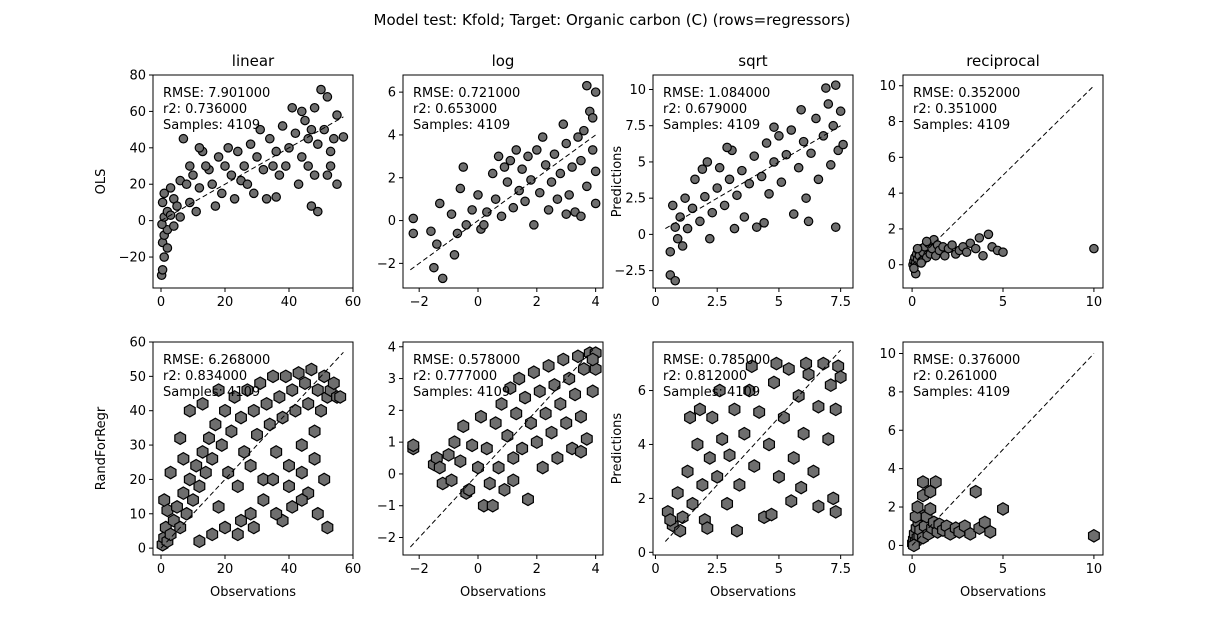 The image size is (1225, 625). Describe the element at coordinates (966, 360) in the screenshot. I see `stats-annotation: RMSE: 0.376000` at that location.